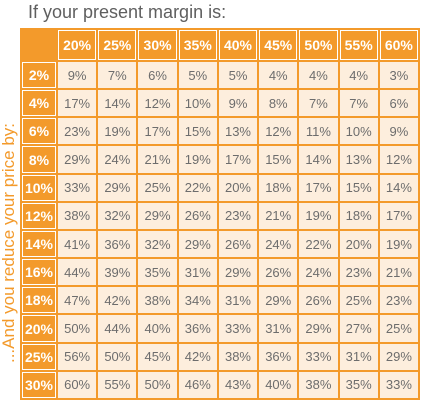 This screenshot has height=404, width=422. I want to click on row-header: 8%, so click(39, 159).